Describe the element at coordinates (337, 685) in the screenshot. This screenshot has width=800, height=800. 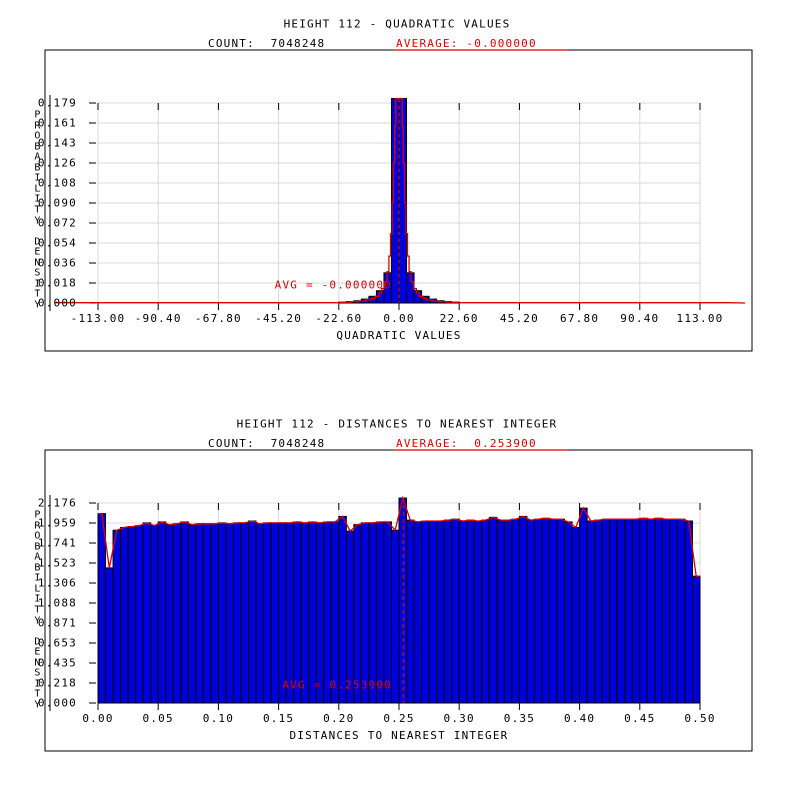
I see `avg-annotation: AVG = 0.253900` at that location.